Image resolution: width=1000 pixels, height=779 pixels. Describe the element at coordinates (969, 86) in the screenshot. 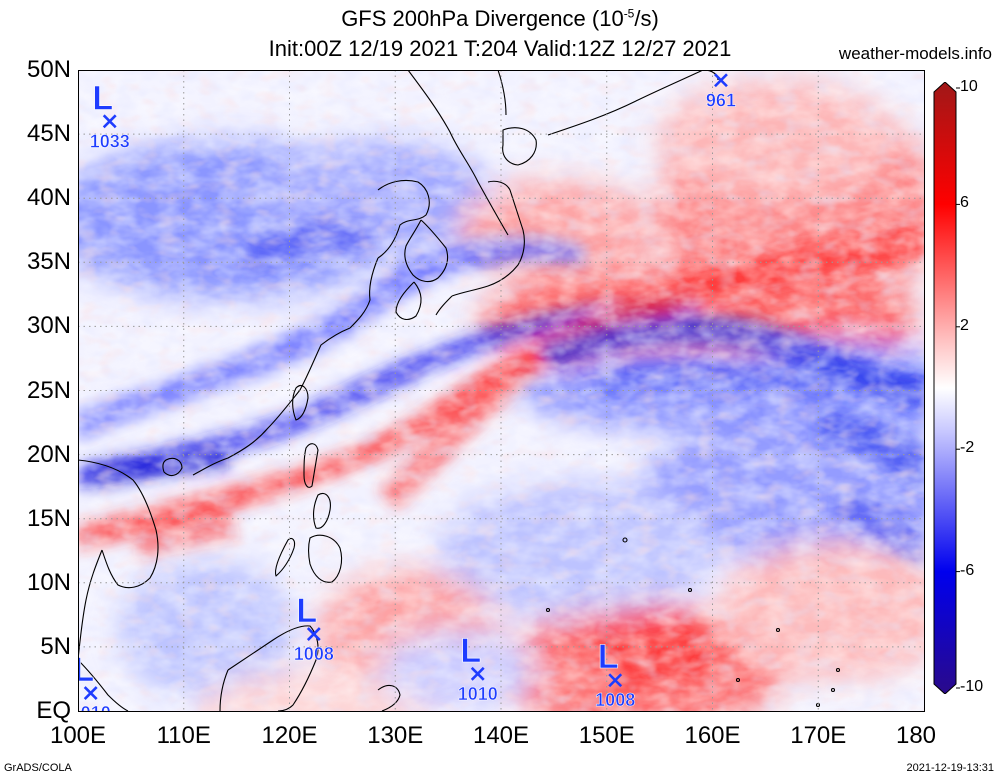

I see `colorbar-tick-label: 10` at that location.